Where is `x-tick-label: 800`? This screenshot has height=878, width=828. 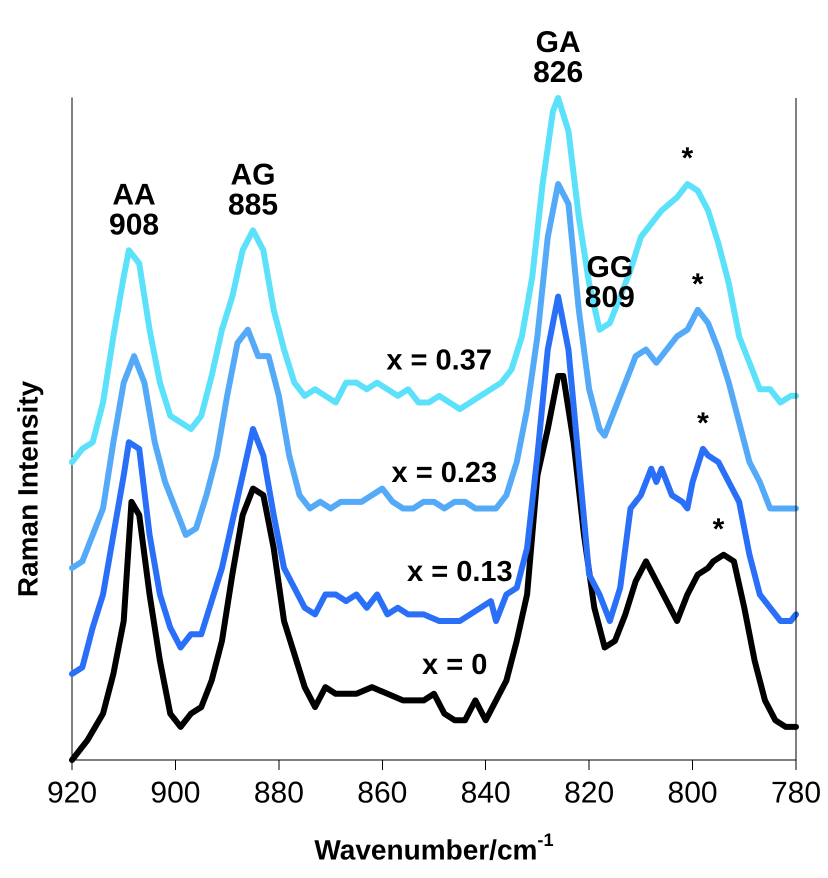
x-tick-label: 800 is located at coordinates (693, 793).